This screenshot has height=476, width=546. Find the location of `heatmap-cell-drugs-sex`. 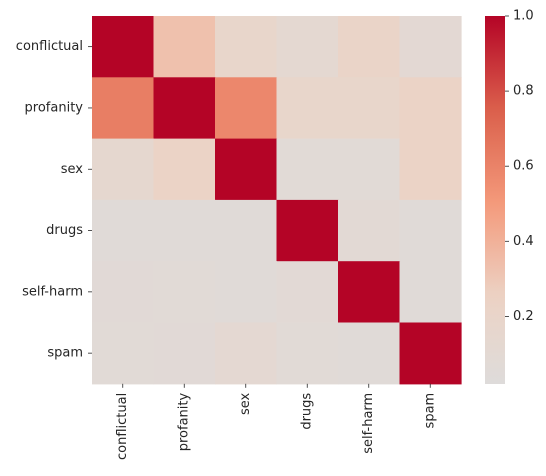

heatmap-cell-drugs-sex is located at coordinates (246, 230).